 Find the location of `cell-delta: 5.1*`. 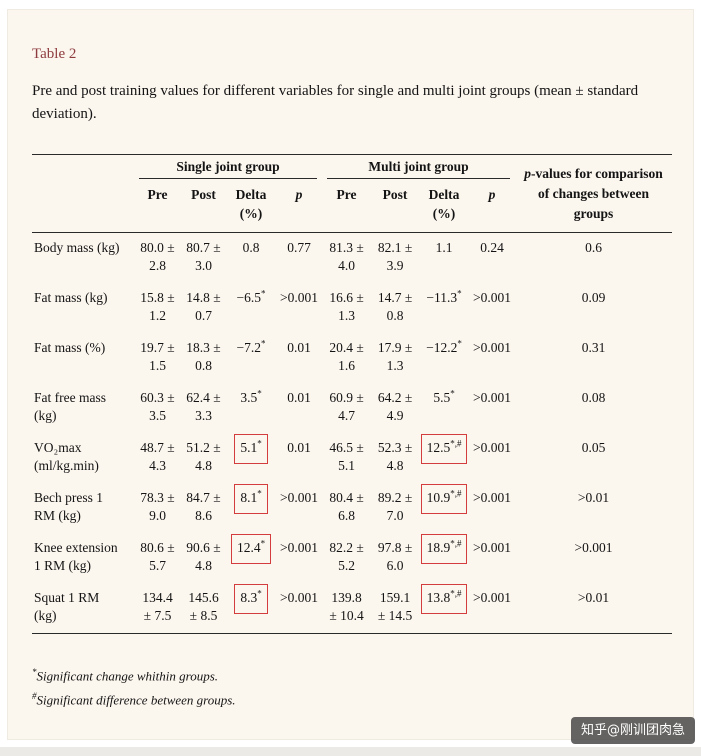

cell-delta: 5.1* is located at coordinates (251, 458).